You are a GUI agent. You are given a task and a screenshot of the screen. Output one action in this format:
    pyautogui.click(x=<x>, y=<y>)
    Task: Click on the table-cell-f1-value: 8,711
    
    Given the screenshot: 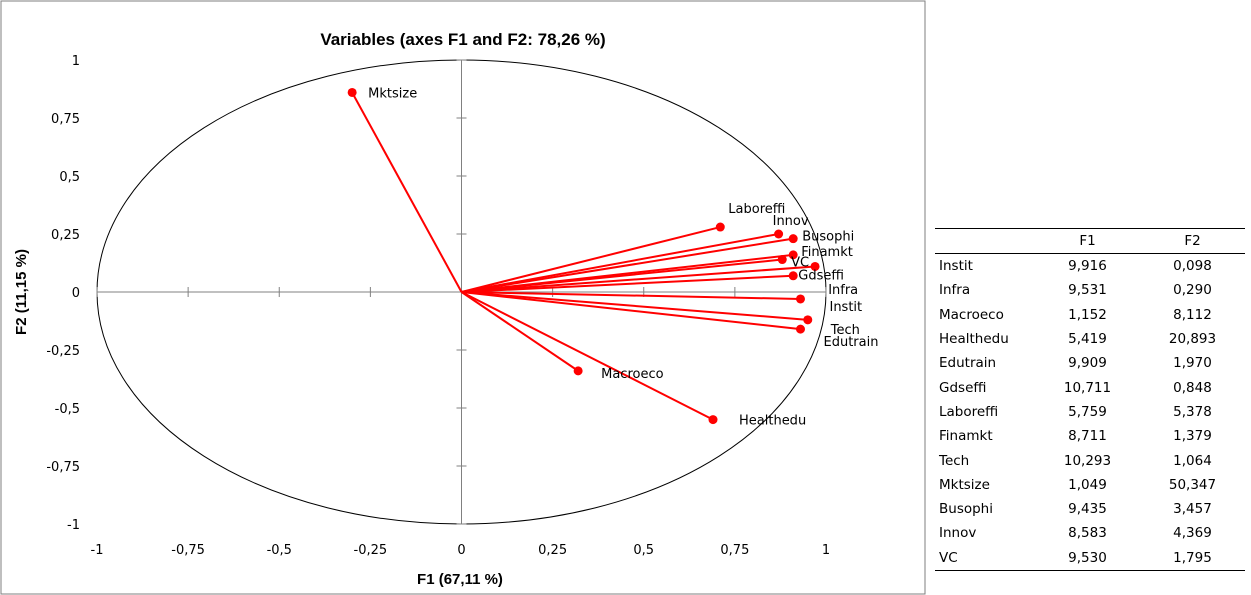 What is the action you would take?
    pyautogui.click(x=1087, y=436)
    